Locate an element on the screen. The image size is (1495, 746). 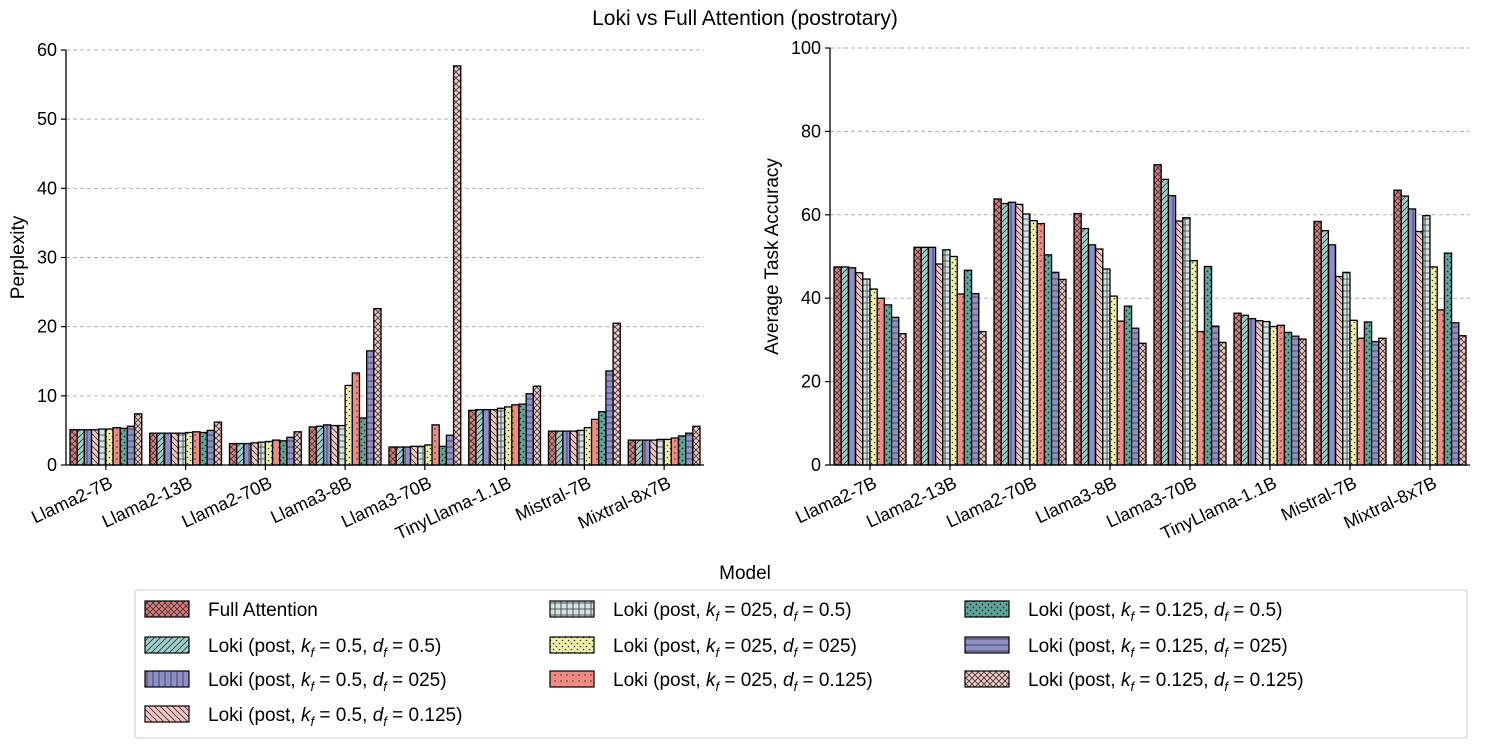
accuracy-ytick-label: 60 is located at coordinates (811, 215).